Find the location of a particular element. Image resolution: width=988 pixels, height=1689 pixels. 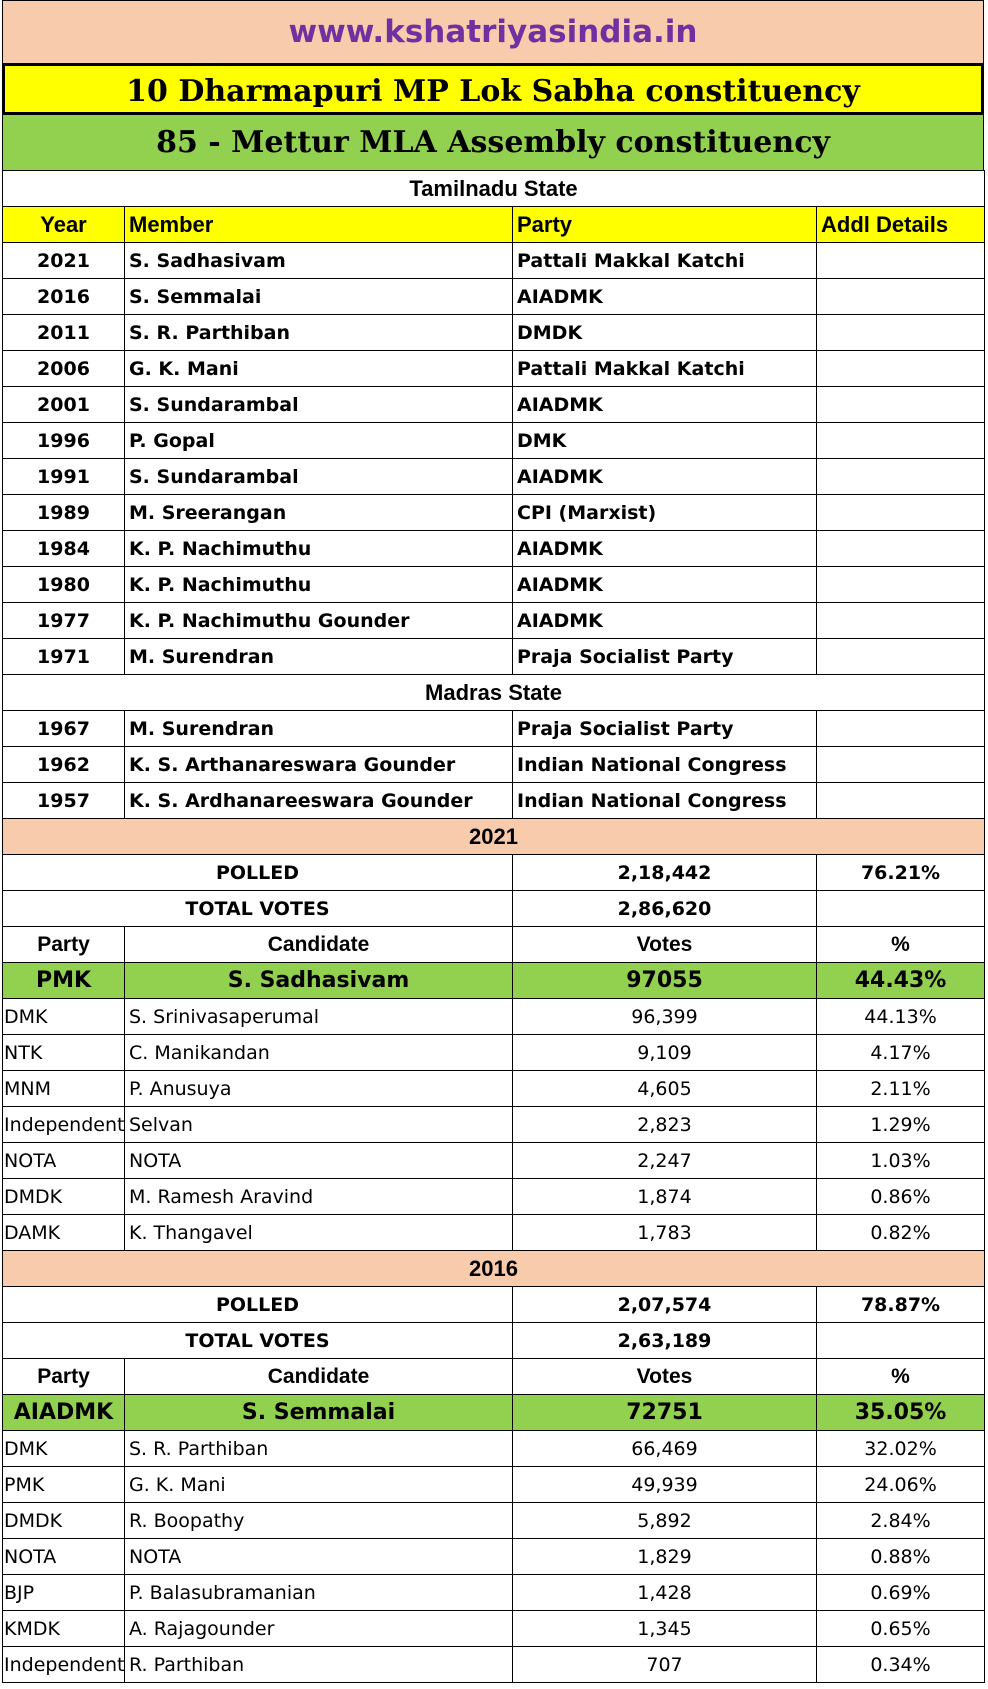

candidate-row: BJP P. Balasubramanian 1,428 0.69% is located at coordinates (494, 1592).